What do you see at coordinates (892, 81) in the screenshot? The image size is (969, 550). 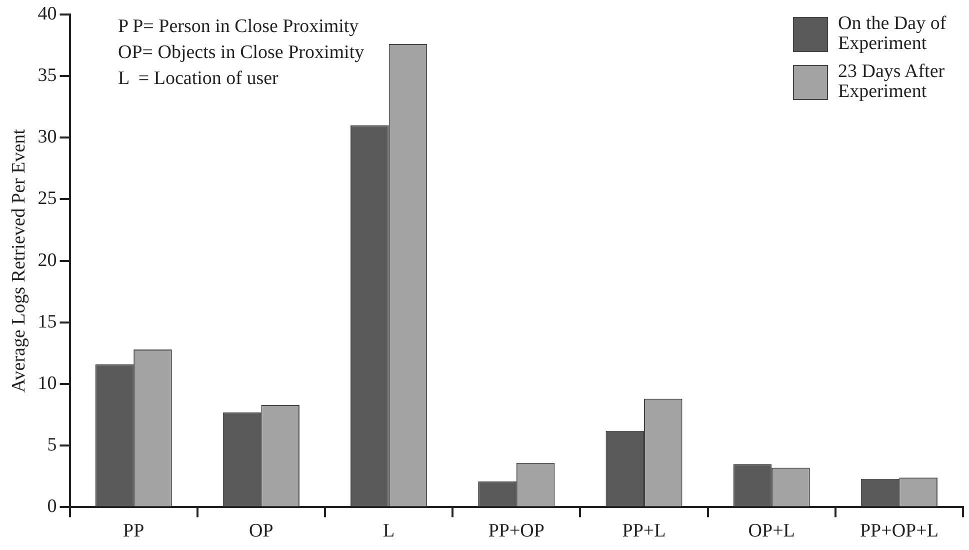 I see `legend-label: 23 Days After Experiment` at bounding box center [892, 81].